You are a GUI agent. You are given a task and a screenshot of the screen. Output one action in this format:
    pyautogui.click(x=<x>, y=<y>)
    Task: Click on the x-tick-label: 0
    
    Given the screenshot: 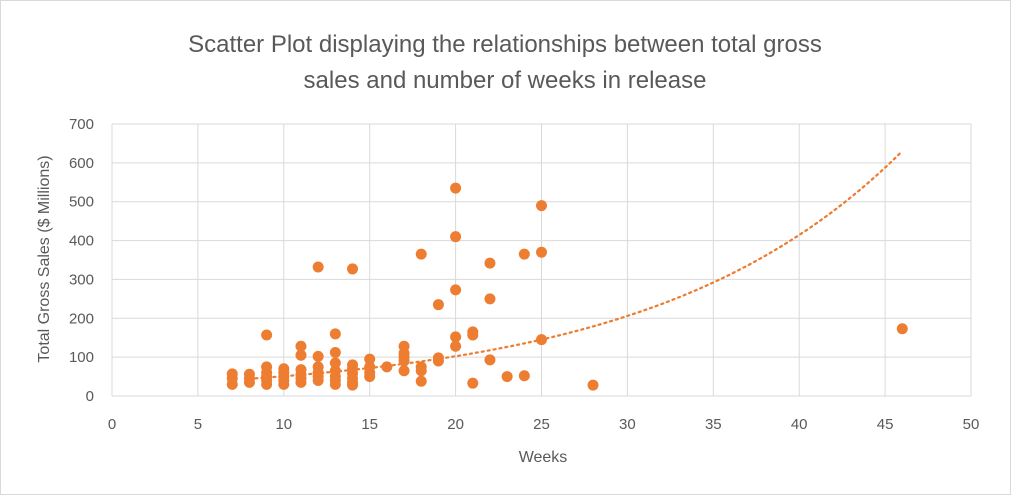 What is the action you would take?
    pyautogui.click(x=112, y=424)
    